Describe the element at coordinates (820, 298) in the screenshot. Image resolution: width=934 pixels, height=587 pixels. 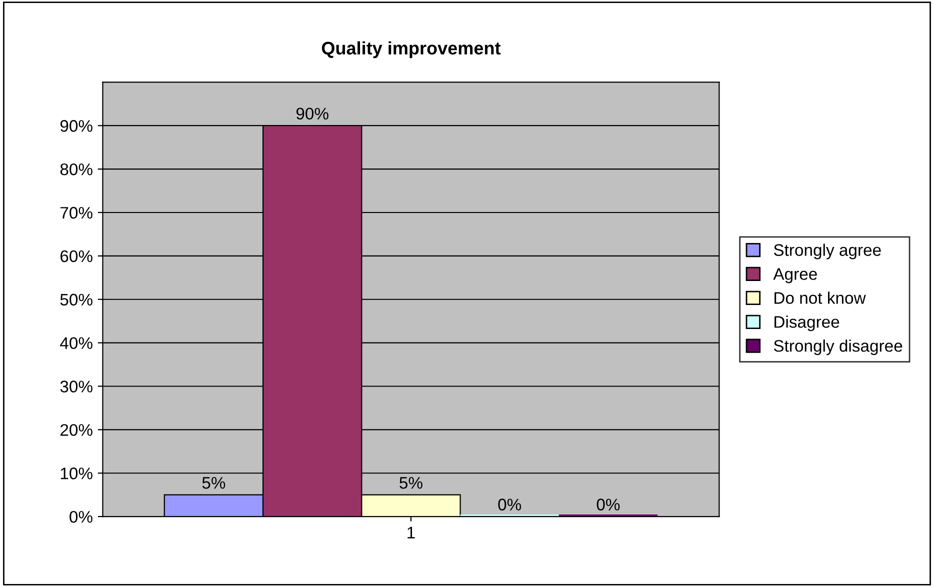
I see `legend-label: Do not know` at that location.